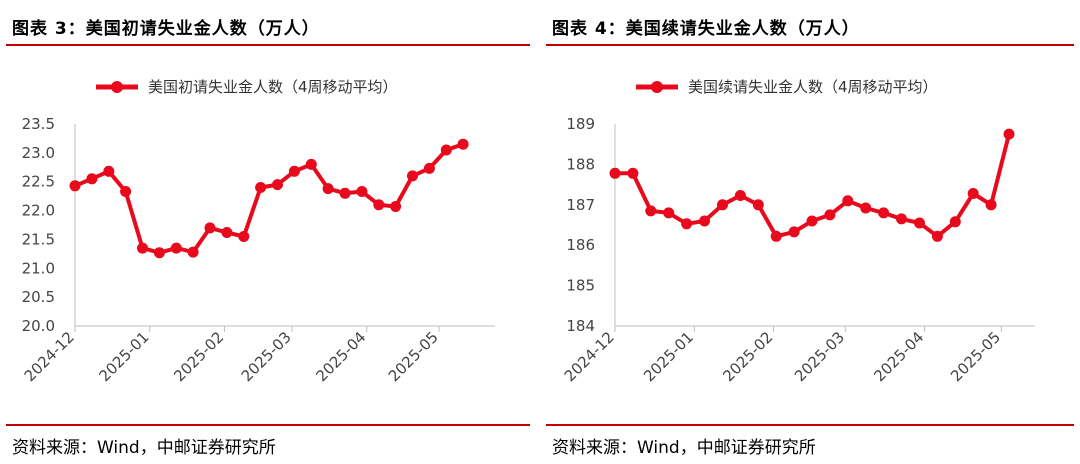 This screenshot has height=464, width=1080. Describe the element at coordinates (269, 198) in the screenshot. I see `series-line` at that location.